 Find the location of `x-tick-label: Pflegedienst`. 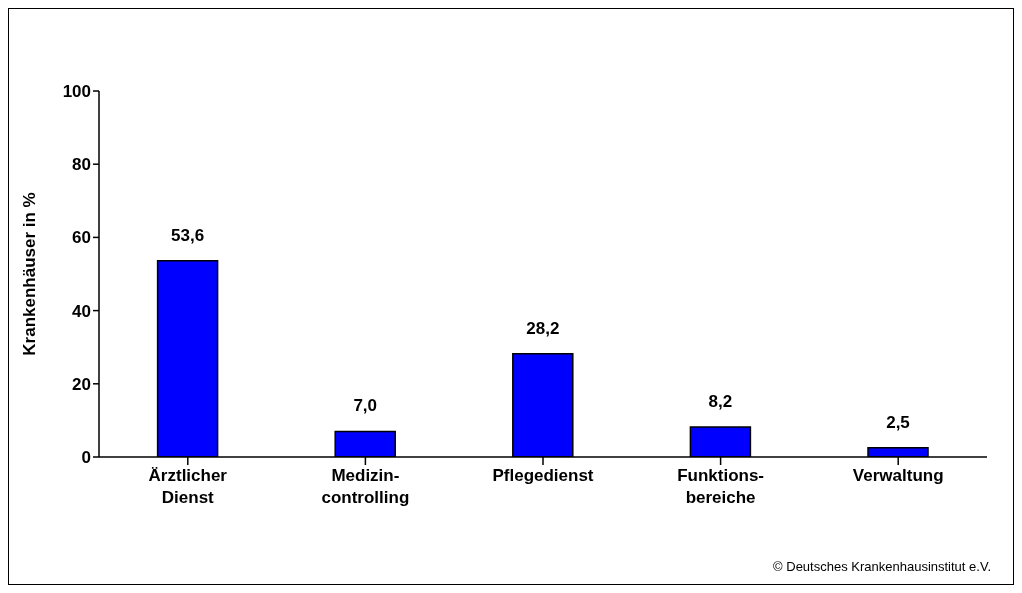

x-tick-label: Pflegedienst is located at coordinates (543, 475).